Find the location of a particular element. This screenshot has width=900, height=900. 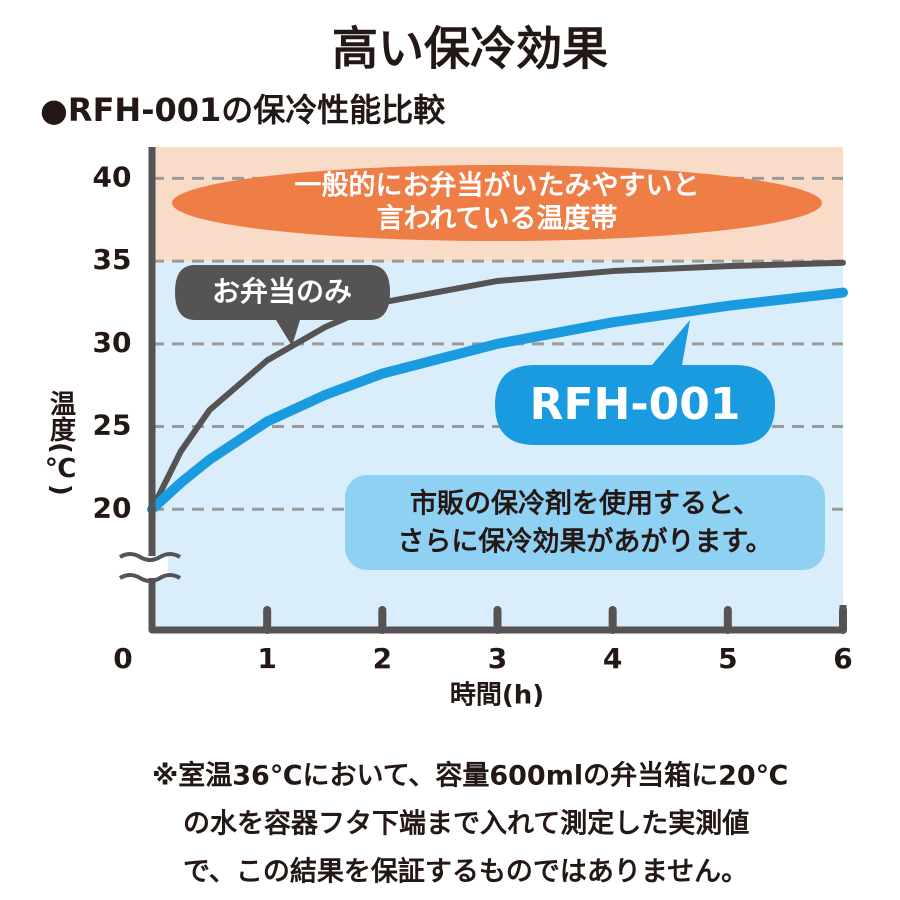

footnote: ※室温36℃において、容量600mlの弁当箱に20℃ is located at coordinates (470, 776).